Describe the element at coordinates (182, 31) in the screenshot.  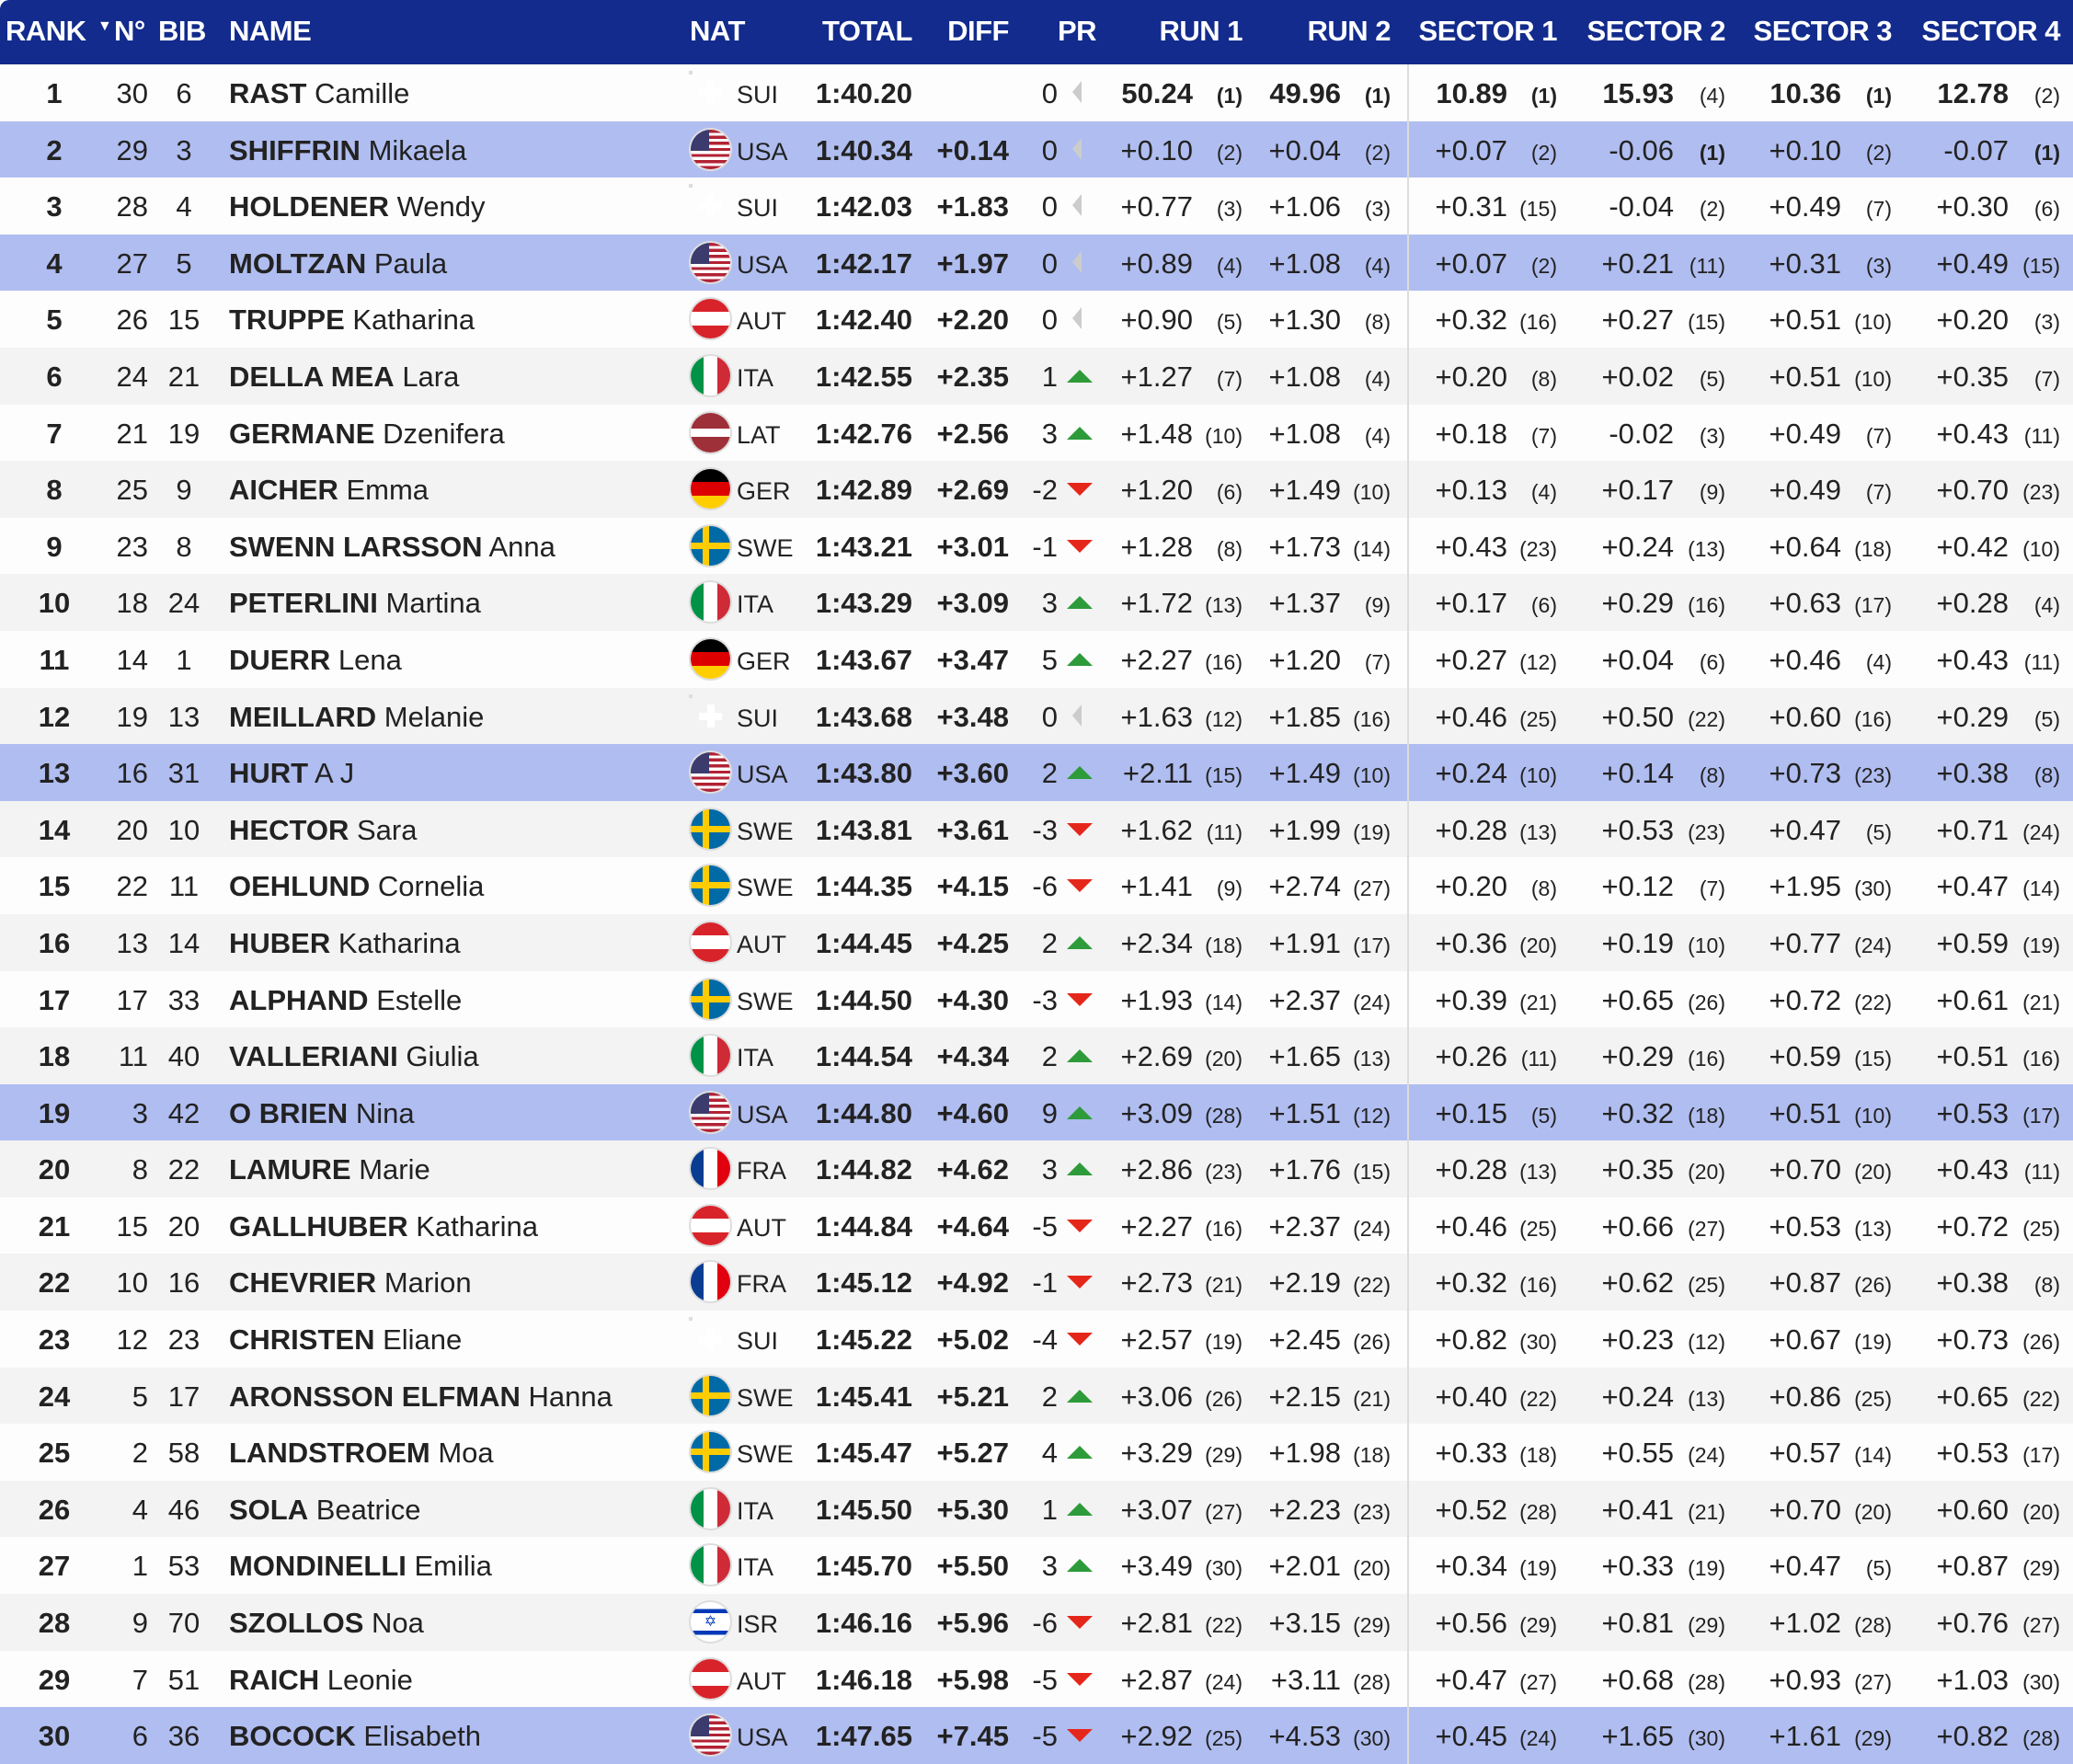
I see `column-header-bib: BIB` at that location.